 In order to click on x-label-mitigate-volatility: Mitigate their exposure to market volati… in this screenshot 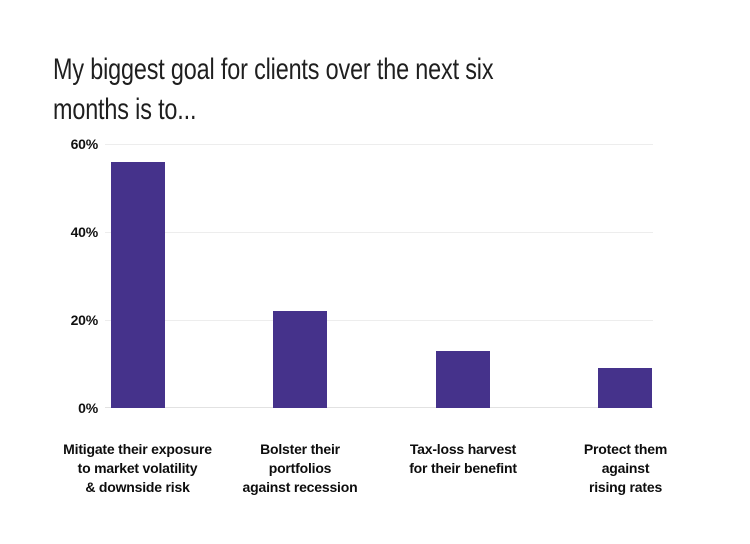, I will do `click(137, 468)`.